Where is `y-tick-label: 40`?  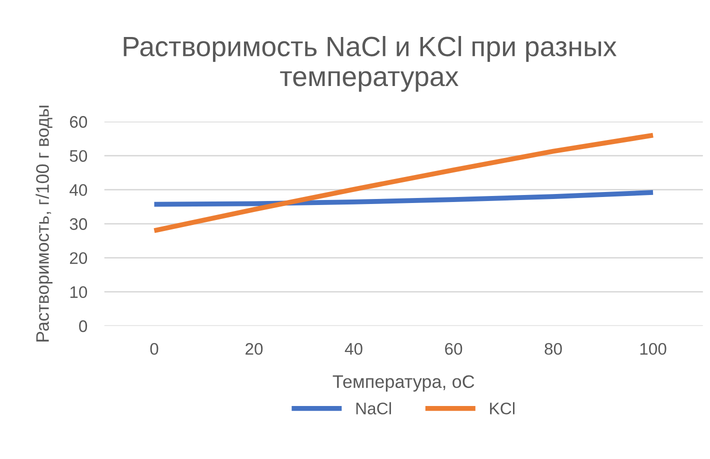 y-tick-label: 40 is located at coordinates (79, 190).